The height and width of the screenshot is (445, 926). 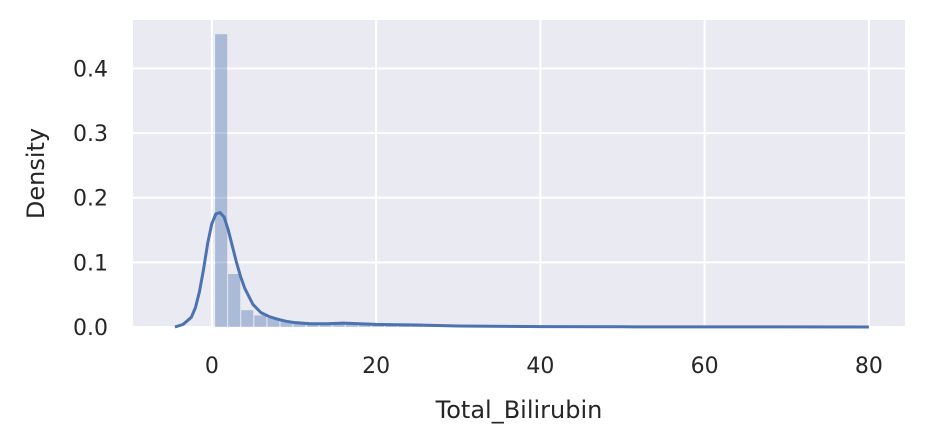 I want to click on x-axis-label: Total_Bilirubin, so click(x=519, y=410).